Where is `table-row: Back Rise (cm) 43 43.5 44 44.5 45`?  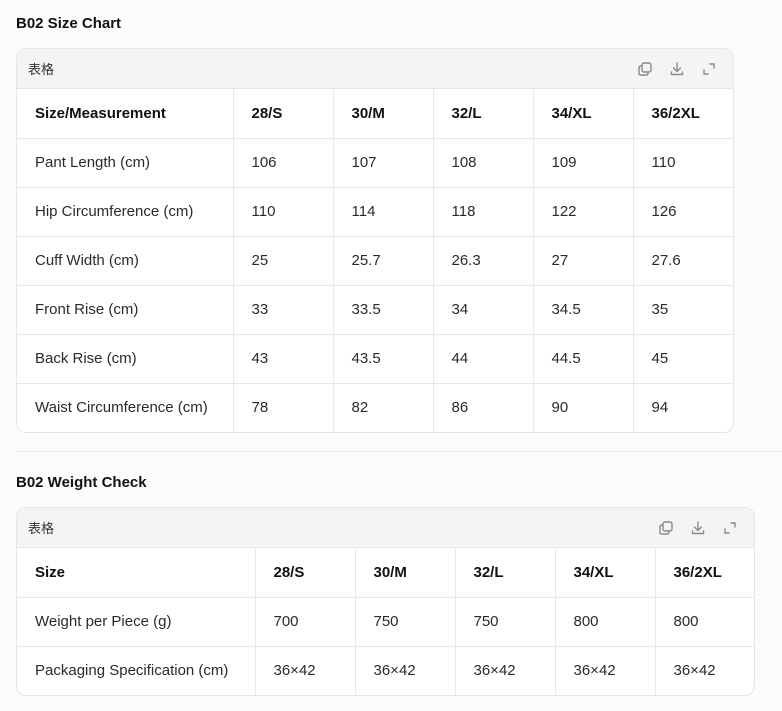
table-row: Back Rise (cm) 43 43.5 44 44.5 45 is located at coordinates (375, 359).